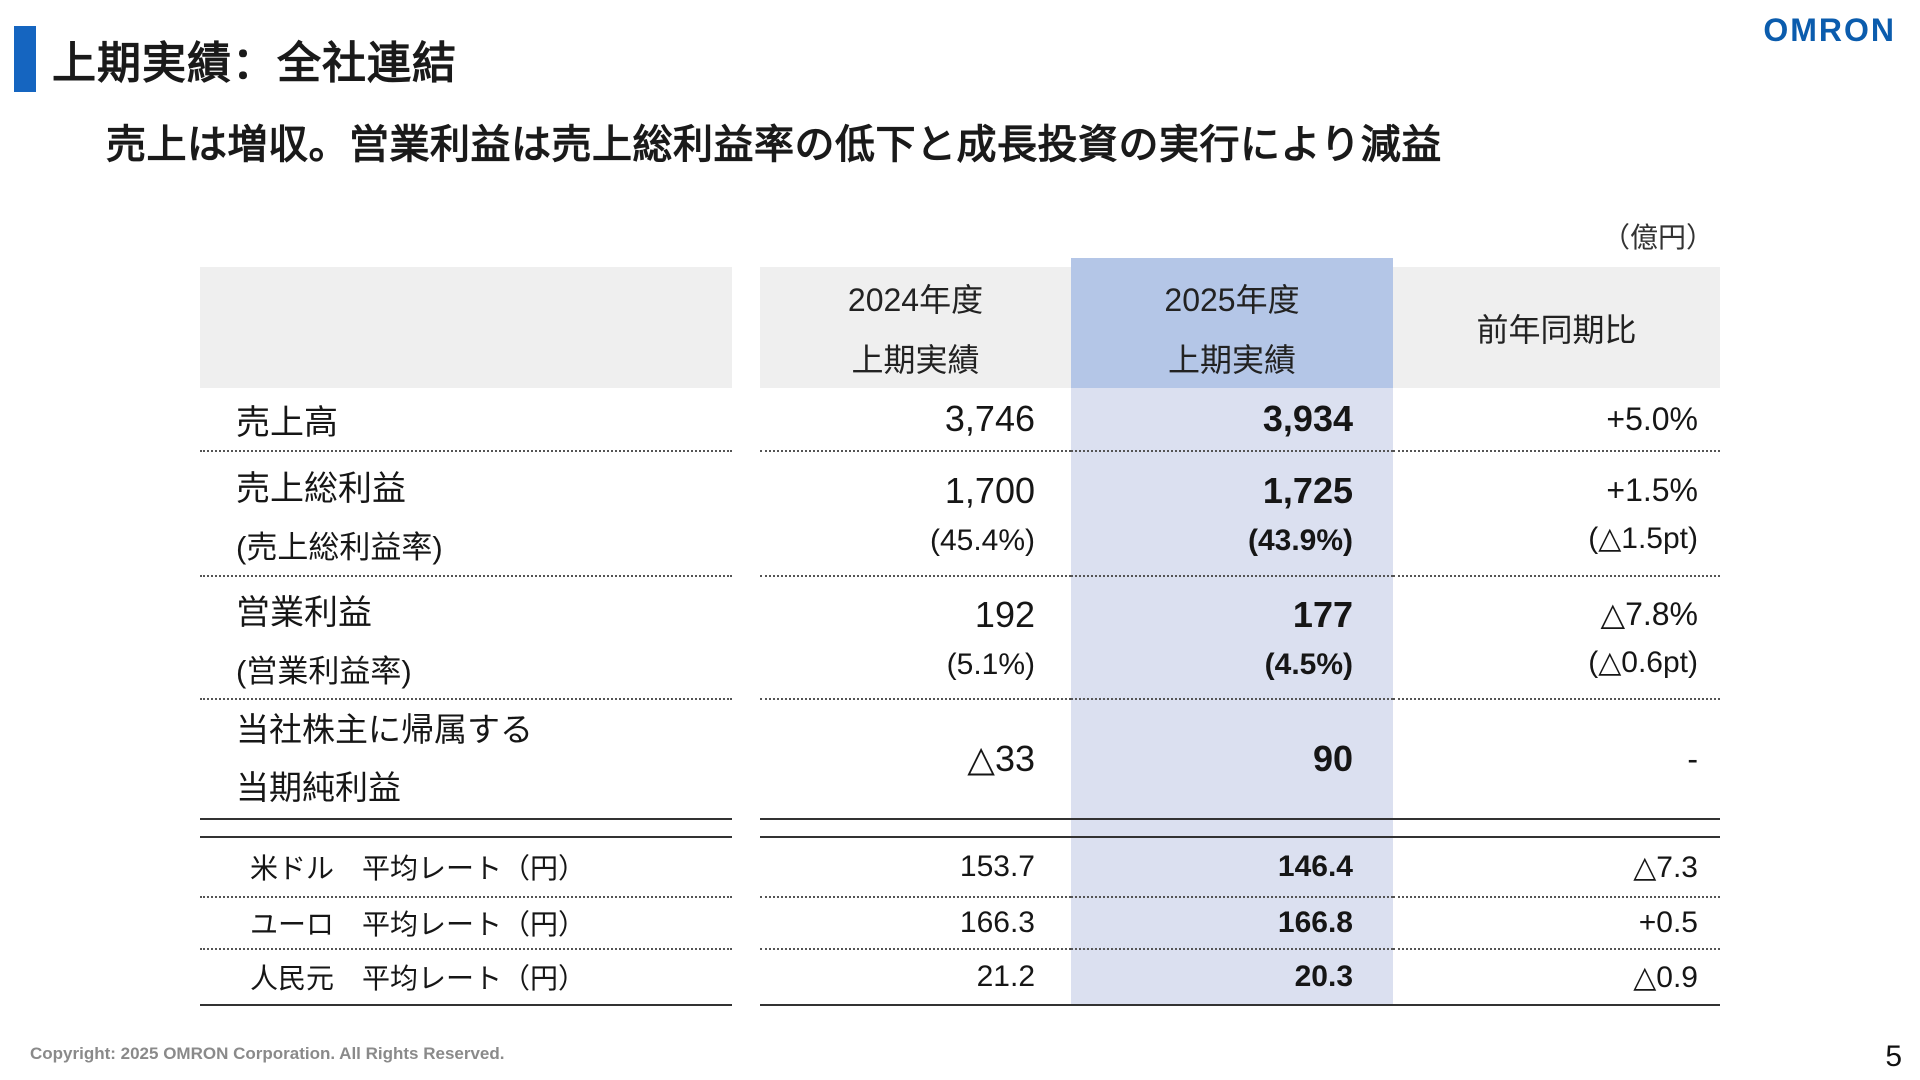  Describe the element at coordinates (915, 978) in the screenshot. I see `row-cny-rate-2024: 21.2` at that location.